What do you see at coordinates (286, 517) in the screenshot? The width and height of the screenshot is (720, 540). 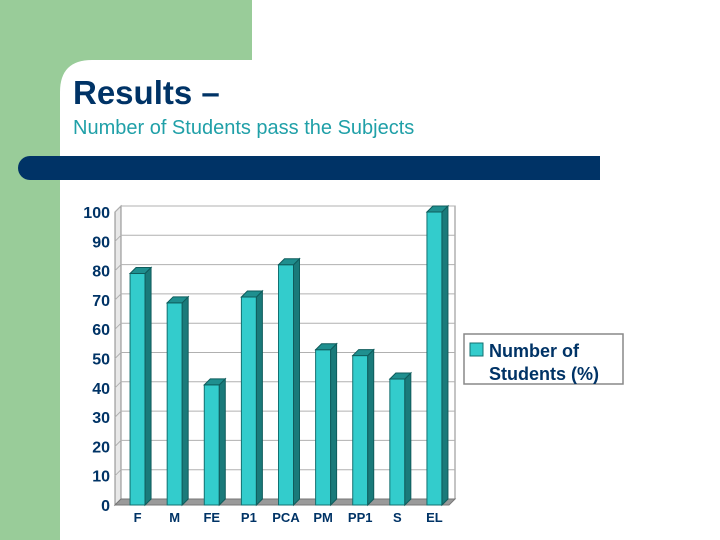 I see `x-tick-label: PCA` at bounding box center [286, 517].